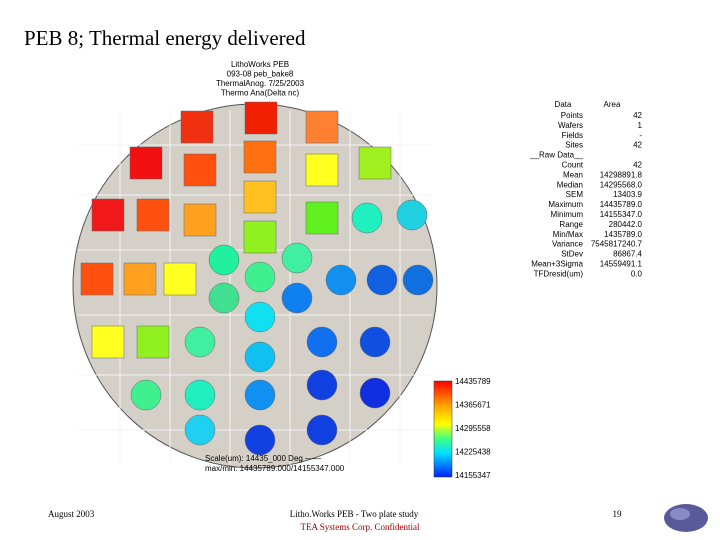  What do you see at coordinates (473, 405) in the screenshot?
I see `colorbar-label: 14365671` at bounding box center [473, 405].